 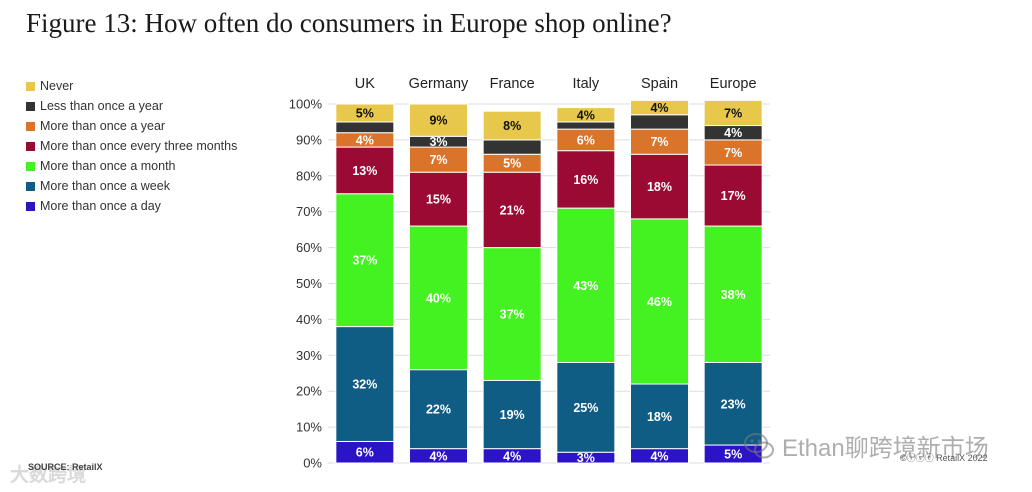 I want to click on y-tick-label: 70%, so click(x=309, y=211).